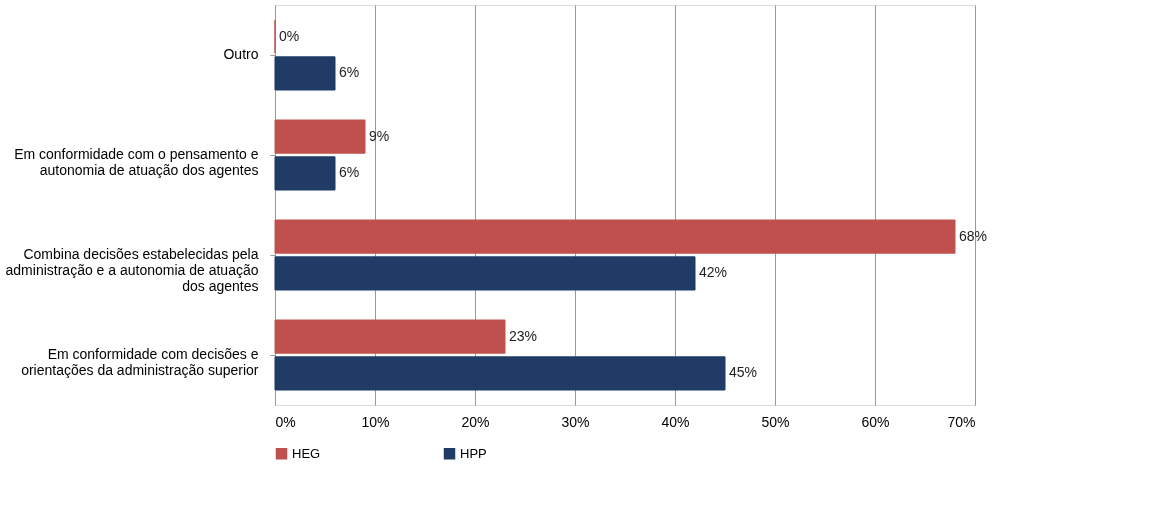 The width and height of the screenshot is (1150, 520). What do you see at coordinates (285, 421) in the screenshot?
I see `x-tick-label: 0%` at bounding box center [285, 421].